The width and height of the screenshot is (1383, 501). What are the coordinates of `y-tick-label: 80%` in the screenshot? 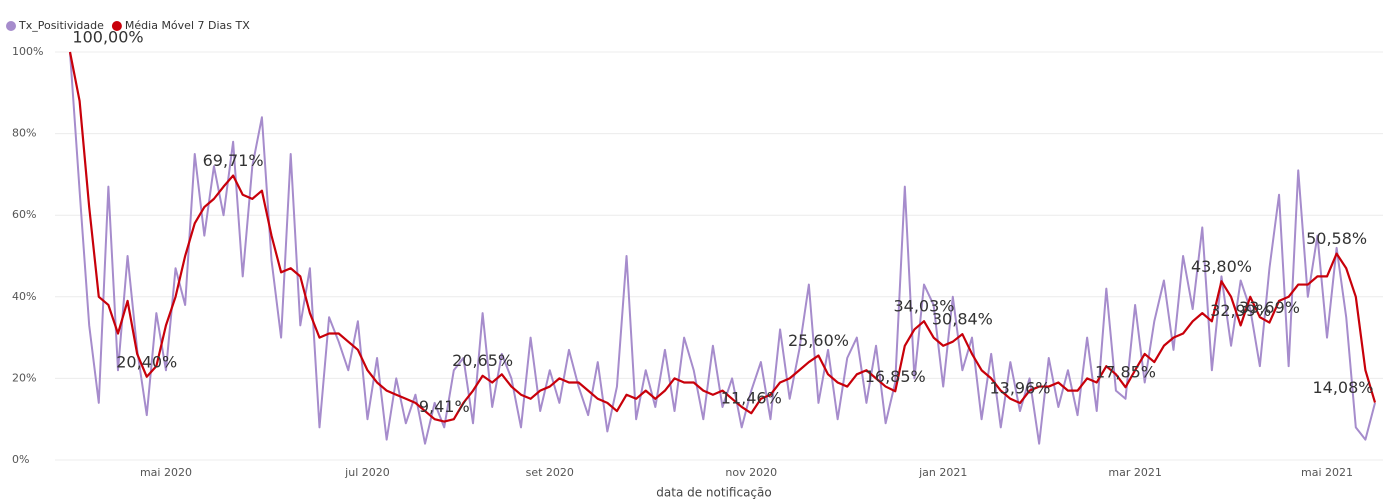 It's located at (24, 133).